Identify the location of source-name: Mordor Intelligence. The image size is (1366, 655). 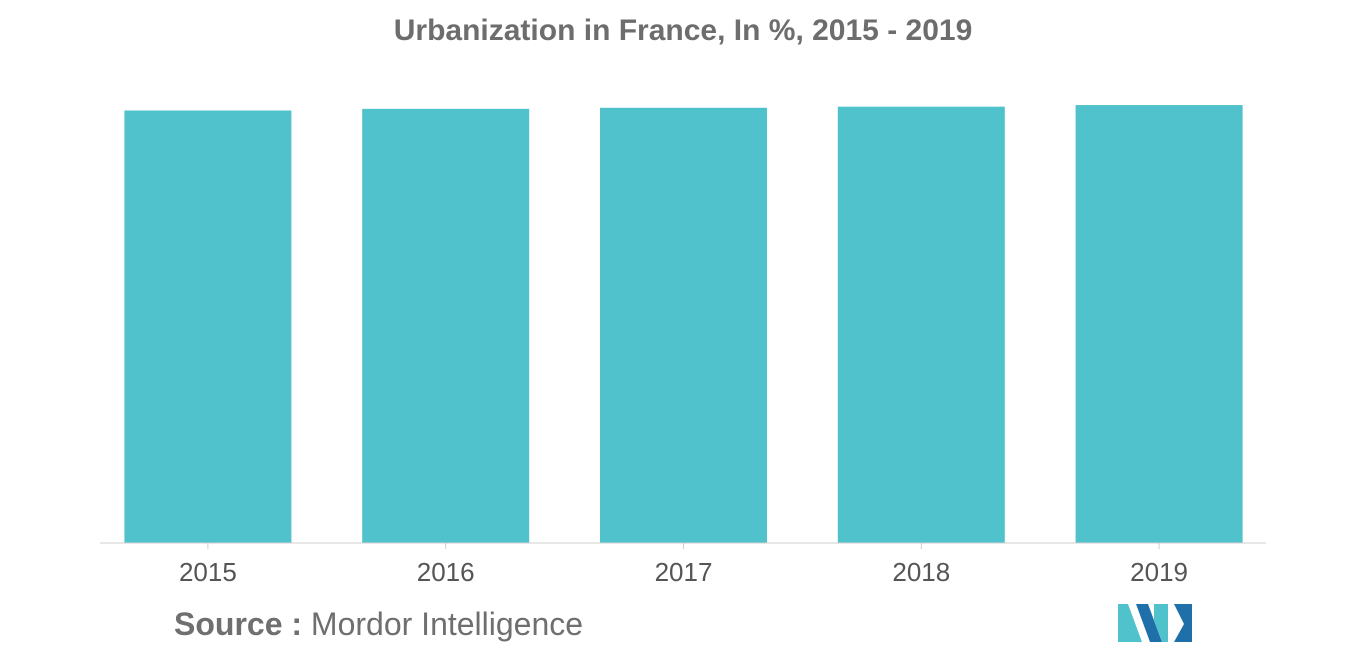
(447, 624).